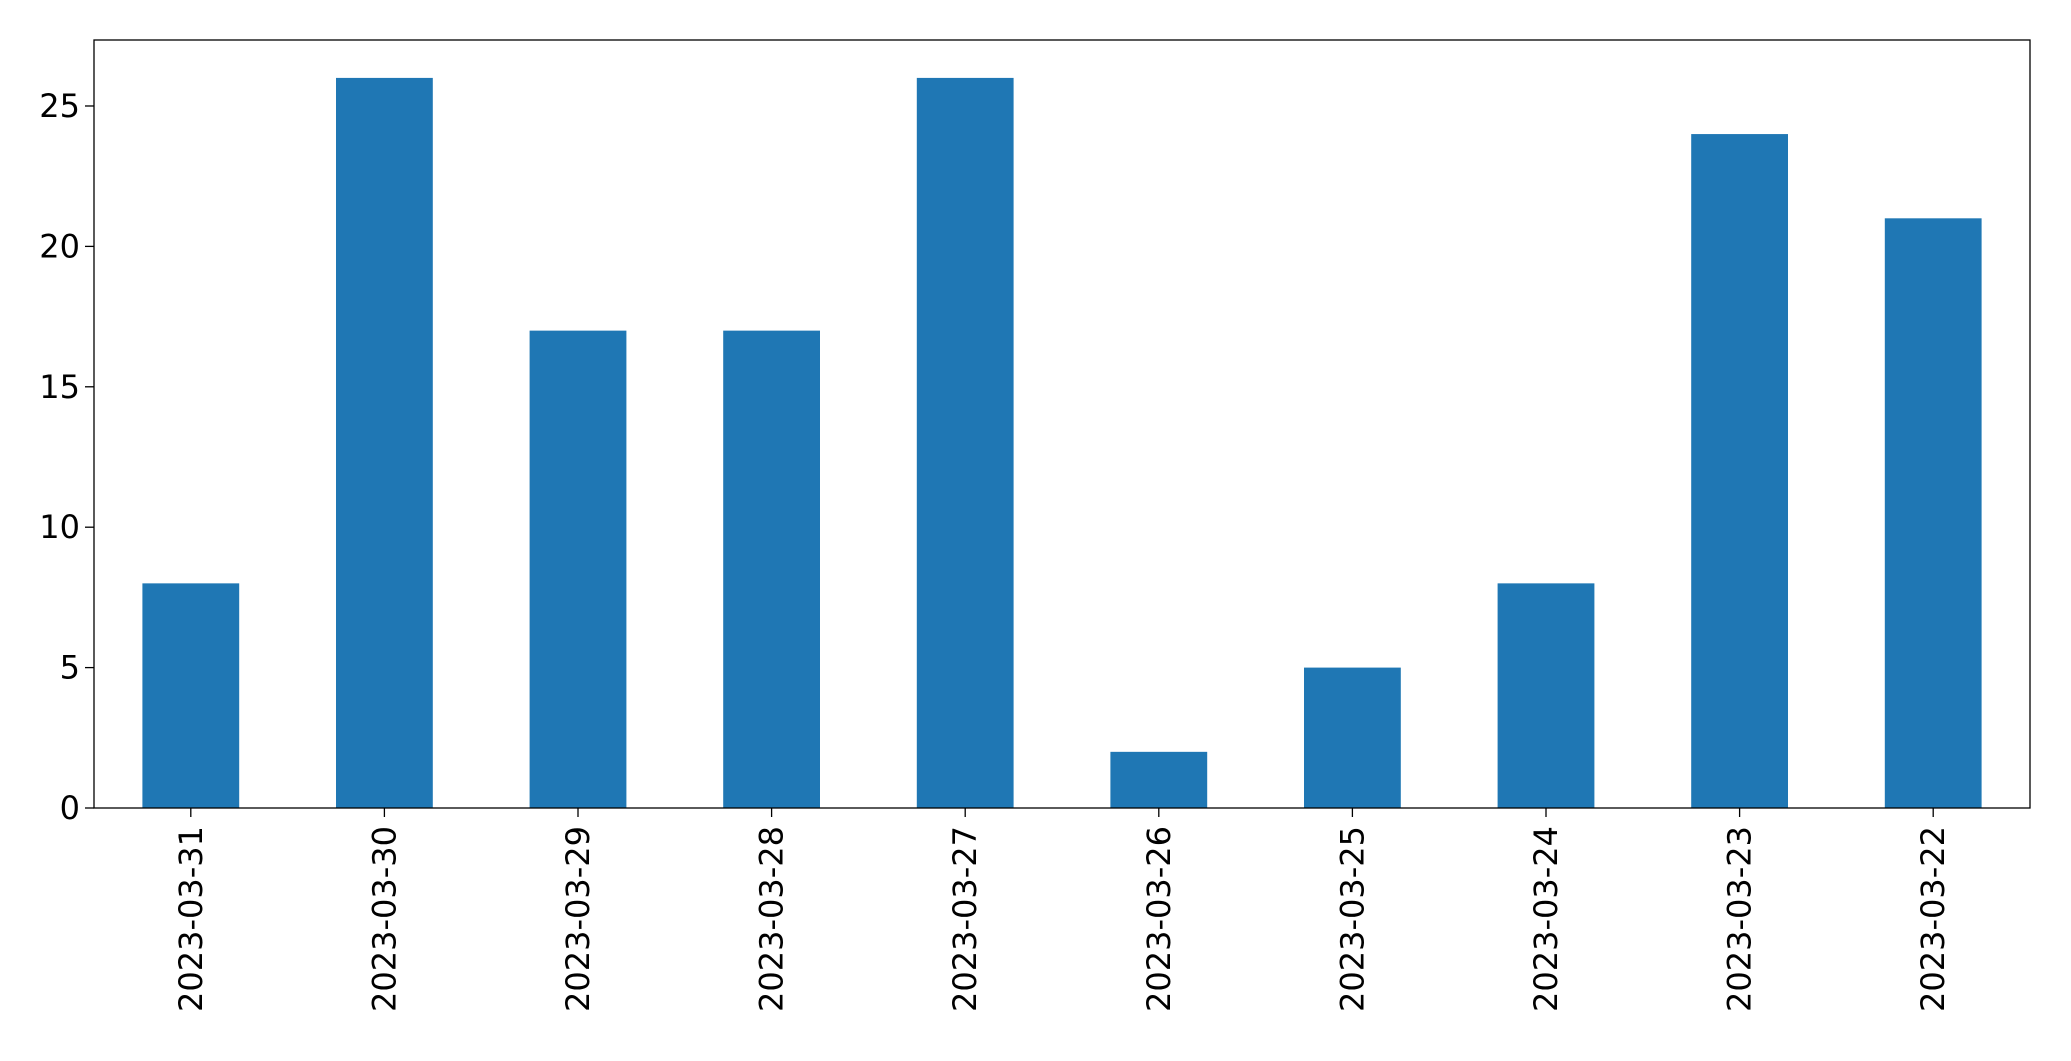  Describe the element at coordinates (578, 919) in the screenshot. I see `x-tick-label: 2023-03-29` at that location.